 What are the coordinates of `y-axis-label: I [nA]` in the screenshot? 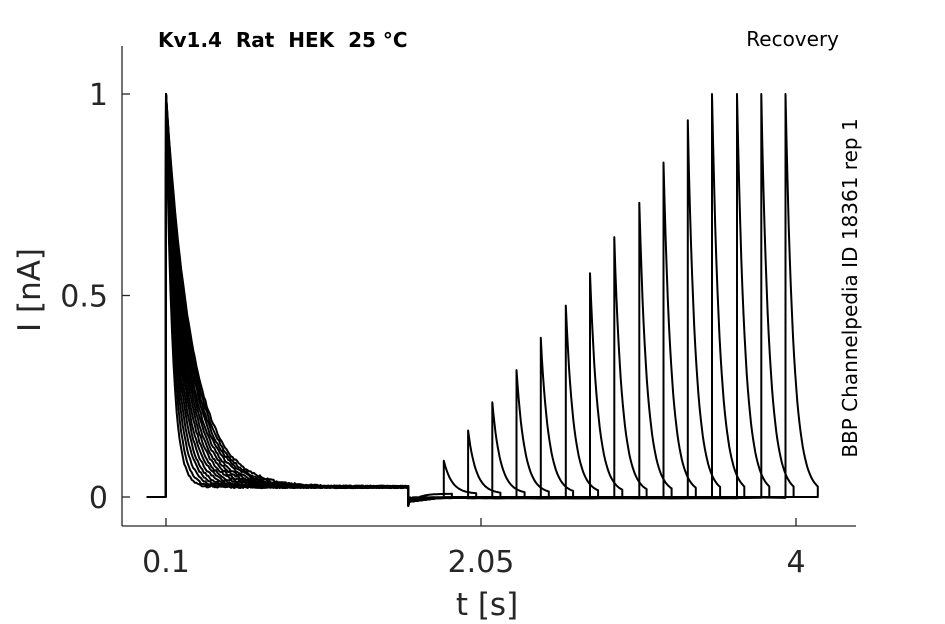 It's located at (30, 290).